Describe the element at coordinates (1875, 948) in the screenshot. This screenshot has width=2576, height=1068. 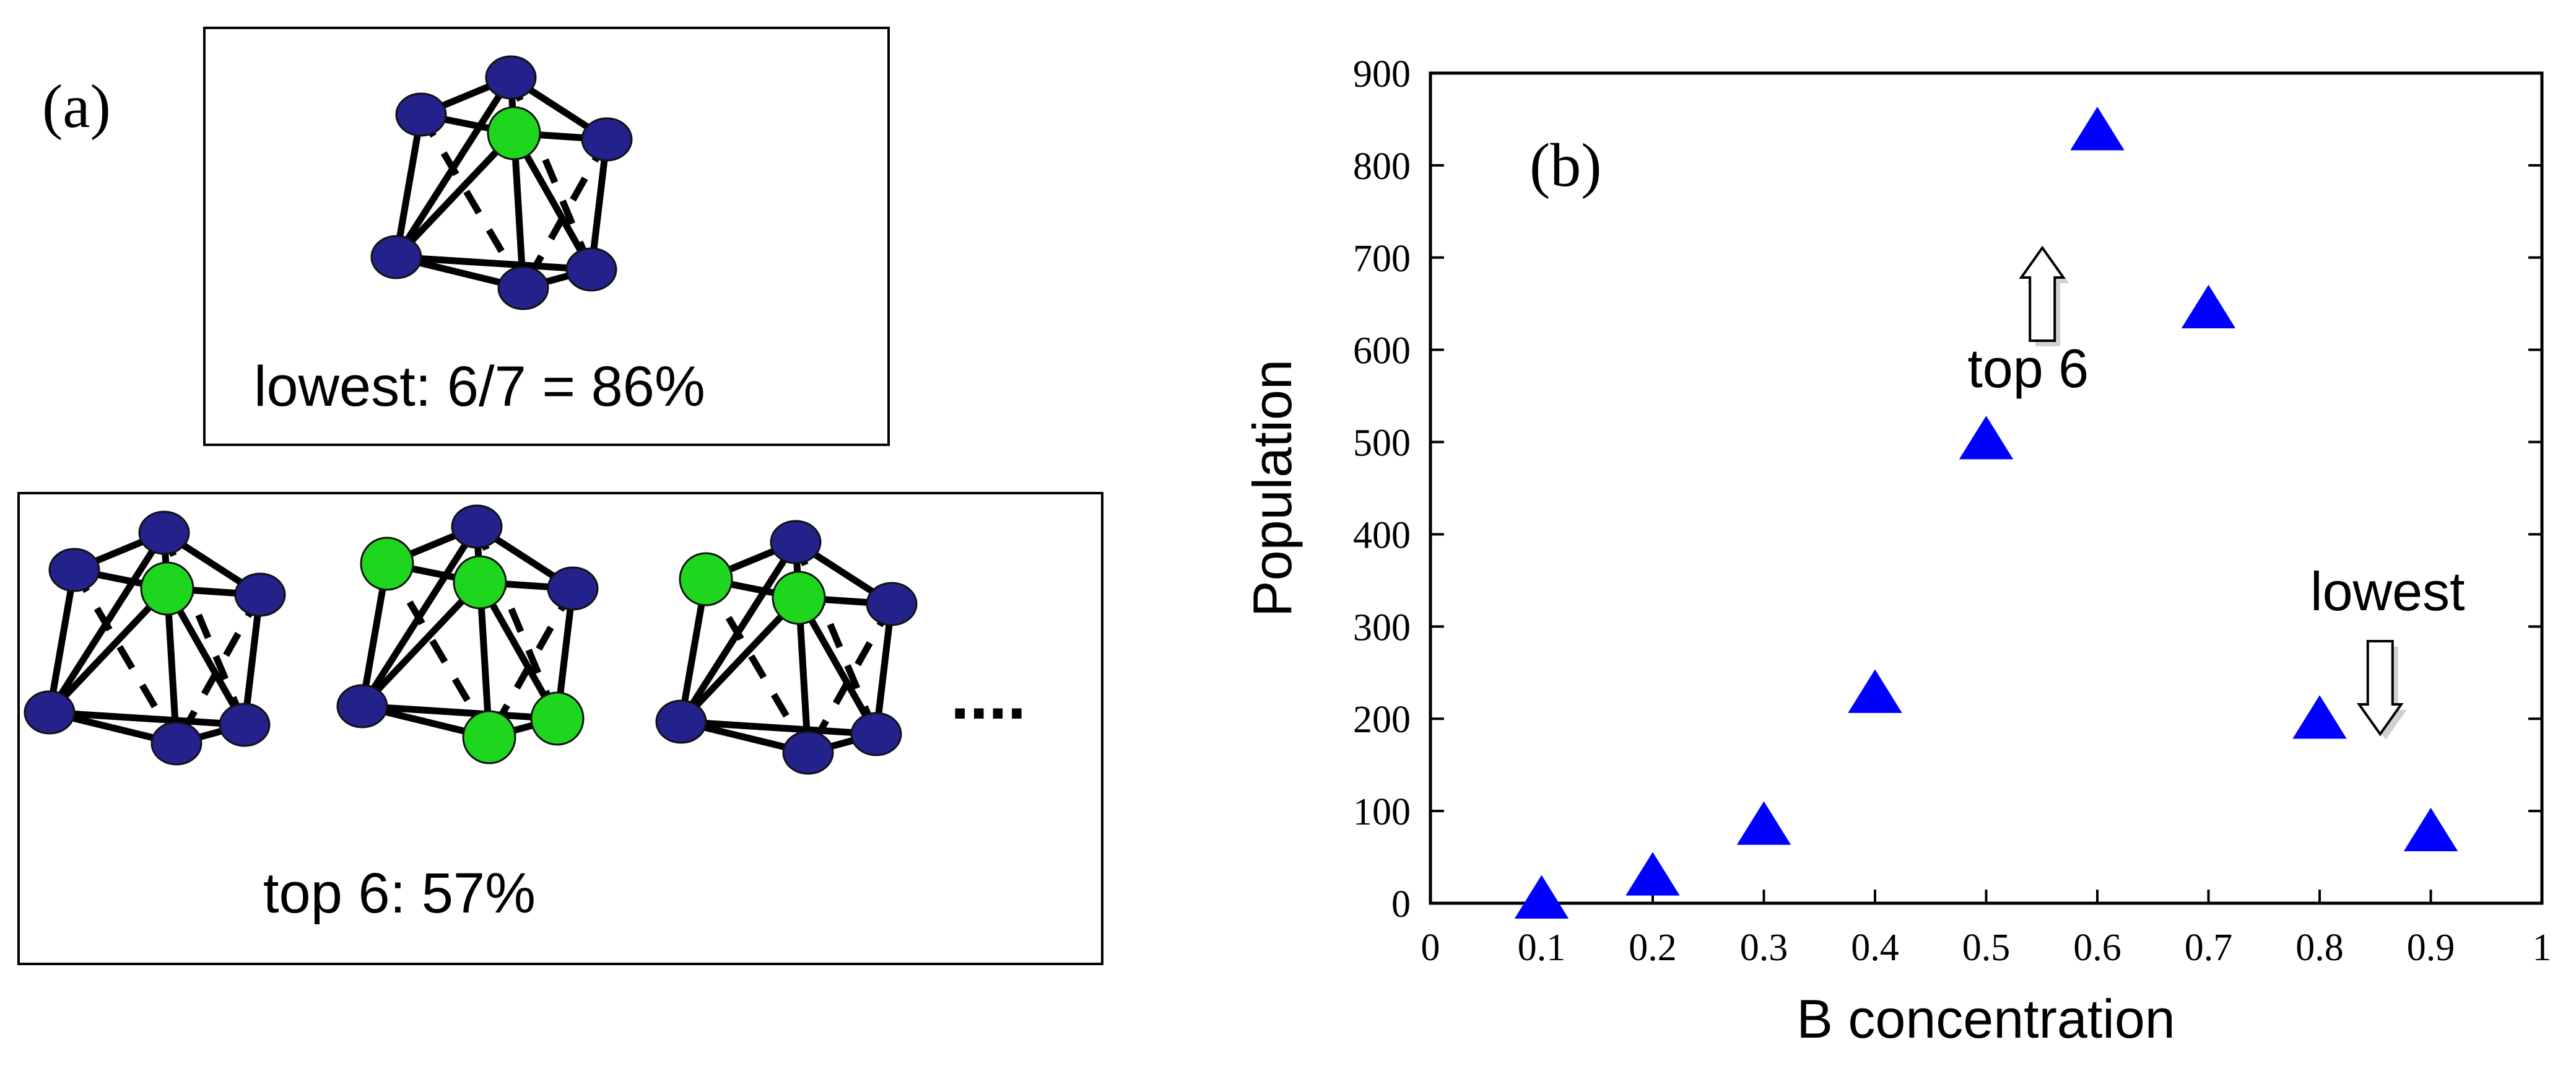
I see `x-tick-label: 0.4` at that location.